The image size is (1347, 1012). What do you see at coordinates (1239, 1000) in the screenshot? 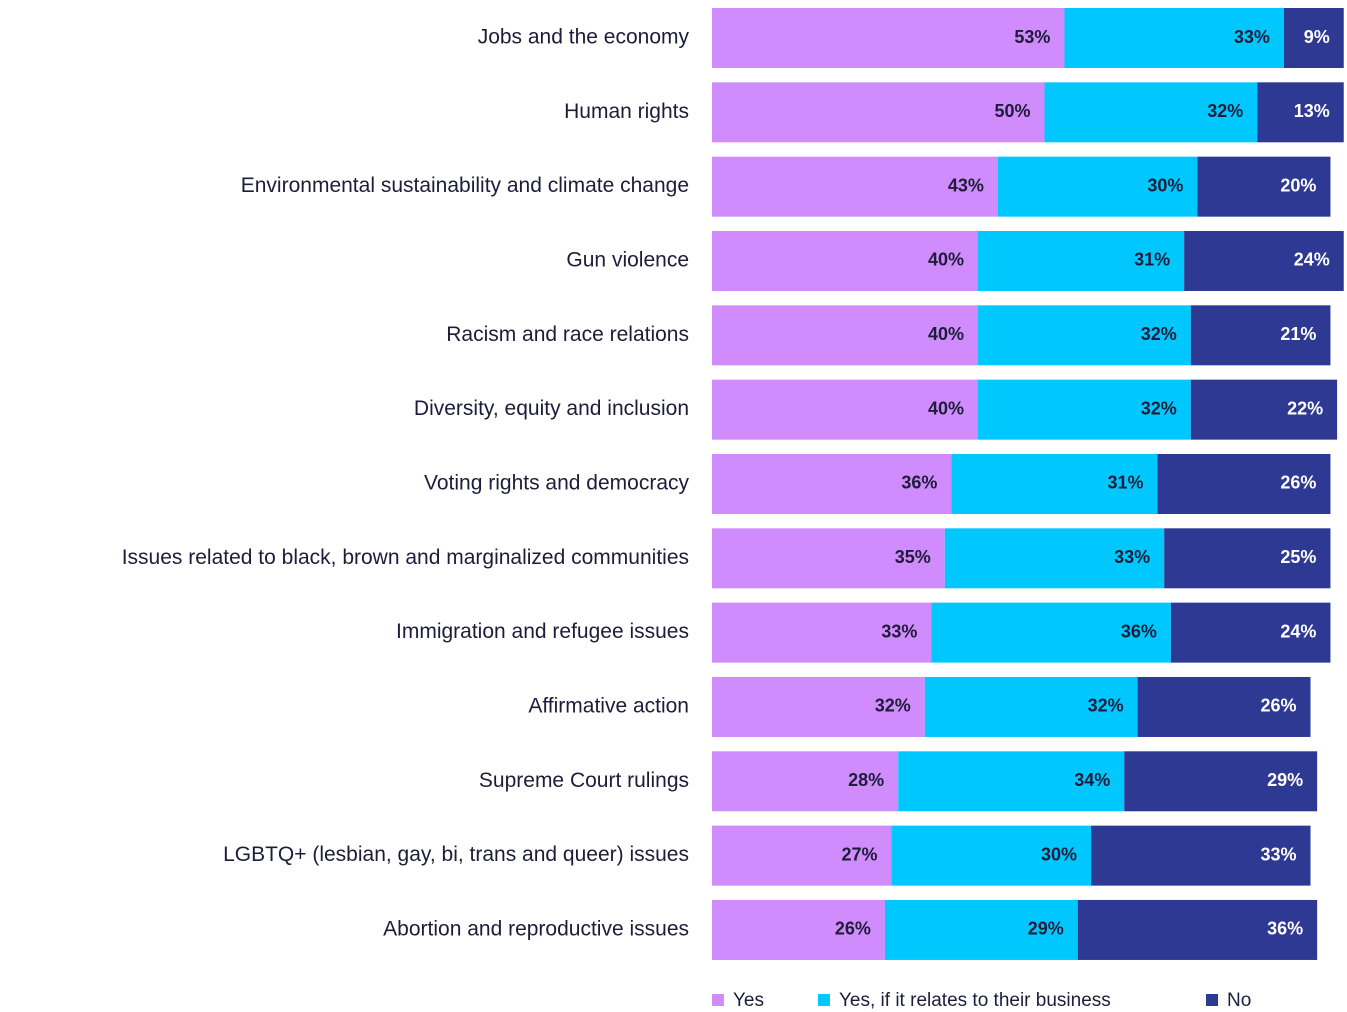
I see `legend-label: No` at bounding box center [1239, 1000].